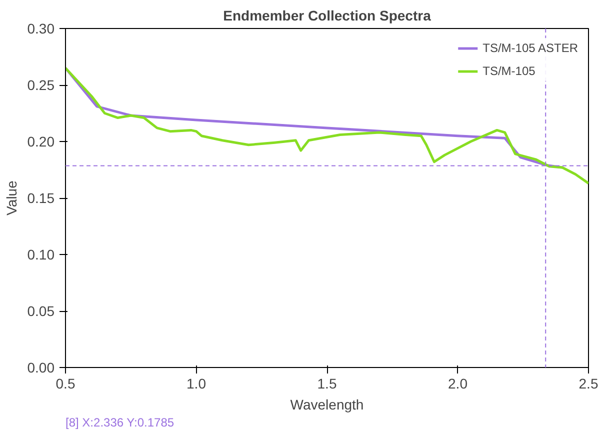  Describe the element at coordinates (327, 384) in the screenshot. I see `x-tick-label: 1.5` at that location.